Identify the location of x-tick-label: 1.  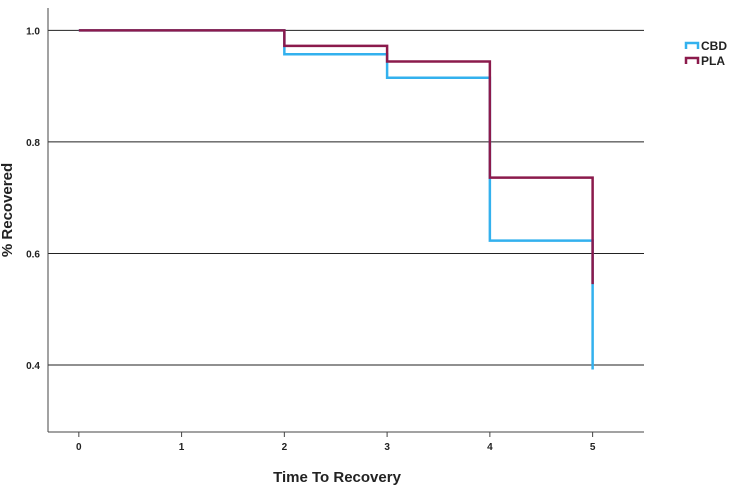
(182, 447).